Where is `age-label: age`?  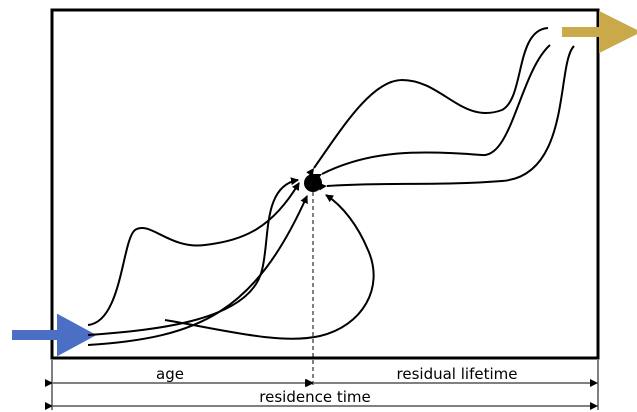
age-label: age is located at coordinates (170, 374).